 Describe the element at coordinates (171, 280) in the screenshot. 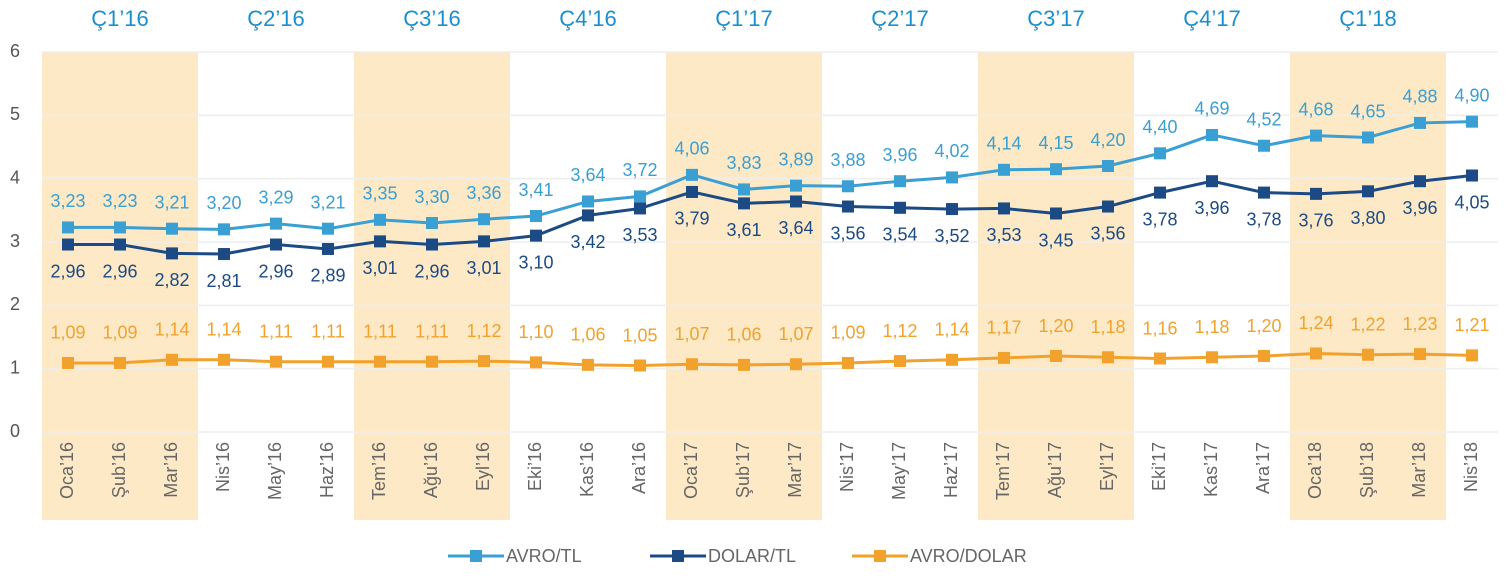

I see `data-label: 2,82` at that location.